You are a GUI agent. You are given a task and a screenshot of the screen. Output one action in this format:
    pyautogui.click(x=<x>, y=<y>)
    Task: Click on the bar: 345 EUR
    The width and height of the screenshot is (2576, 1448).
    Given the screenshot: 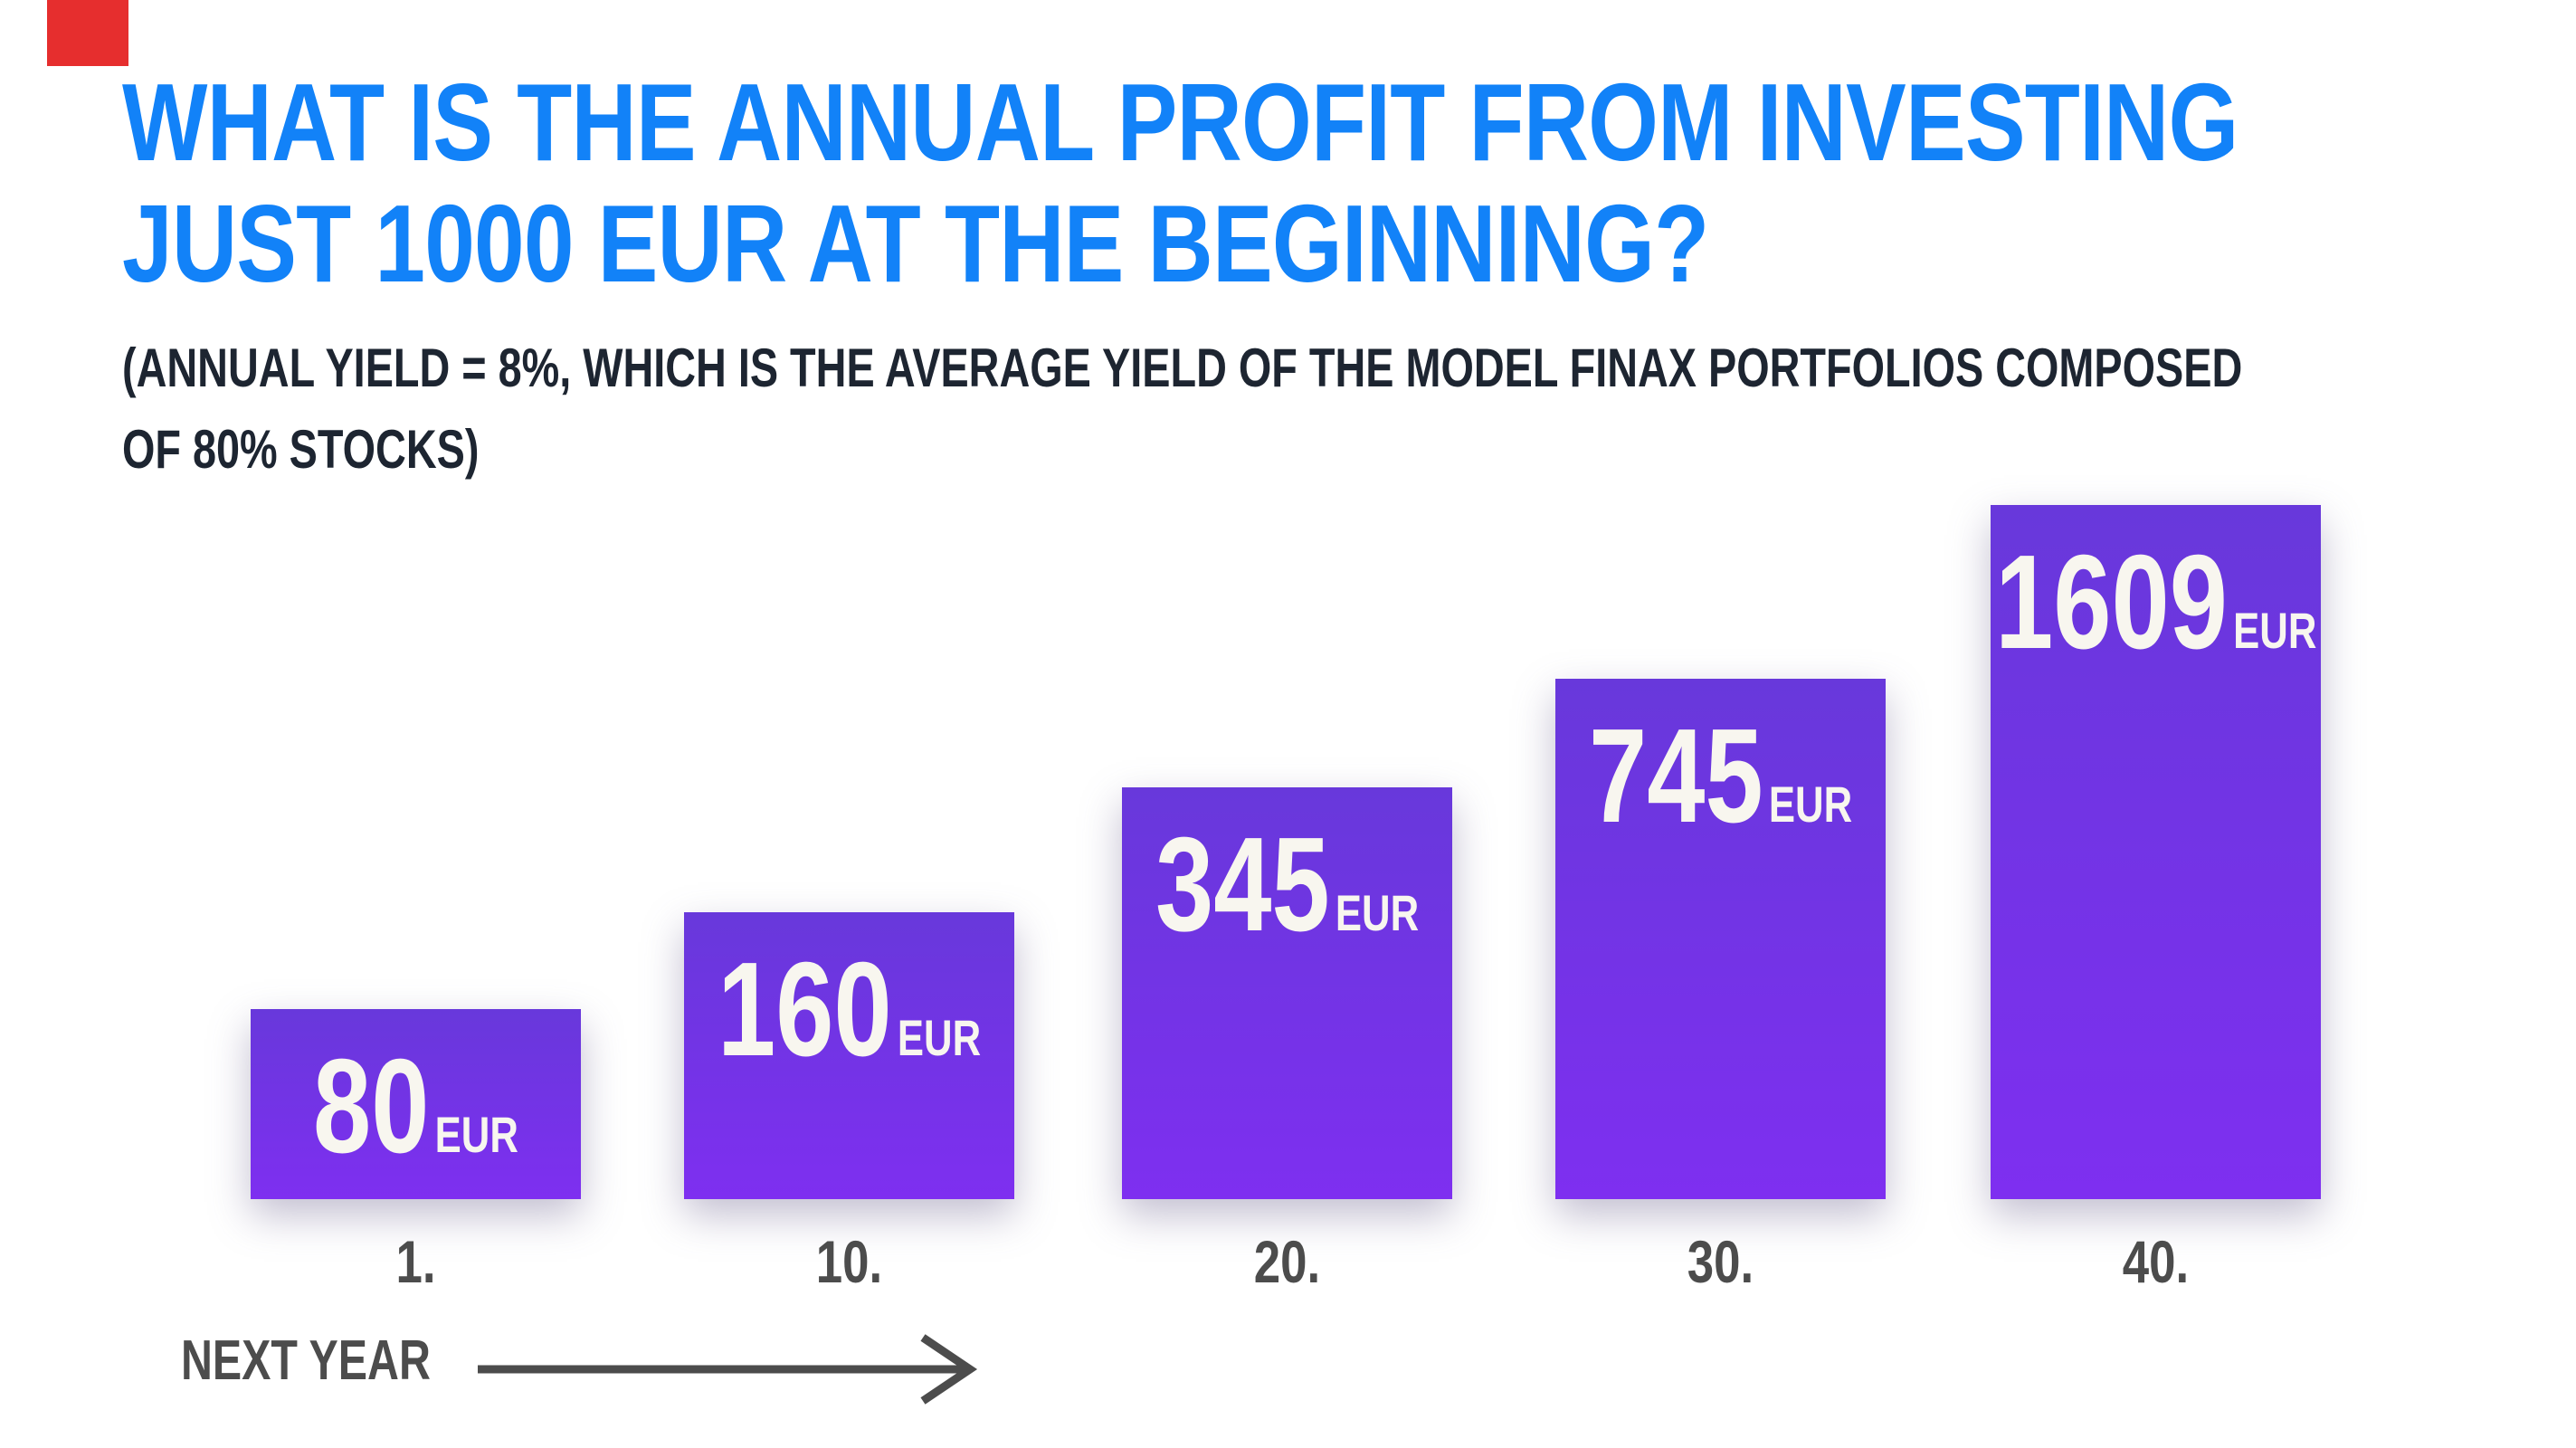 What is the action you would take?
    pyautogui.click(x=1287, y=993)
    